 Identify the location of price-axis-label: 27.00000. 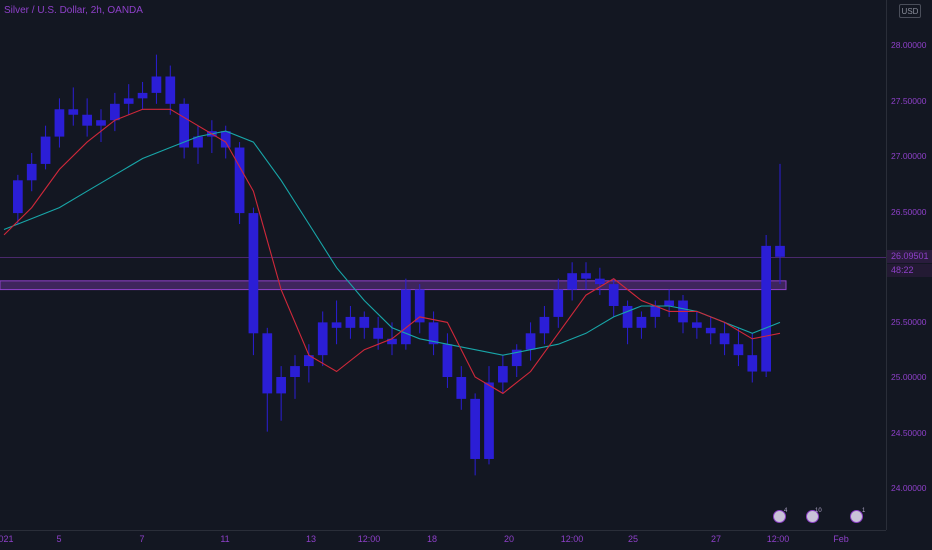
(909, 156).